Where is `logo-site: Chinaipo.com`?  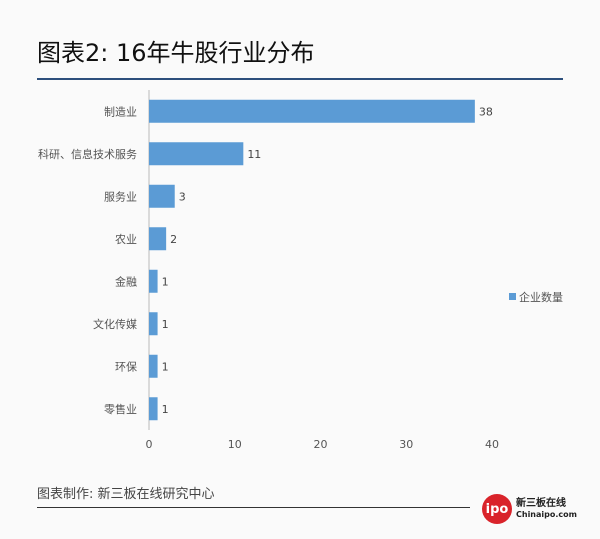
logo-site: Chinaipo.com is located at coordinates (546, 514).